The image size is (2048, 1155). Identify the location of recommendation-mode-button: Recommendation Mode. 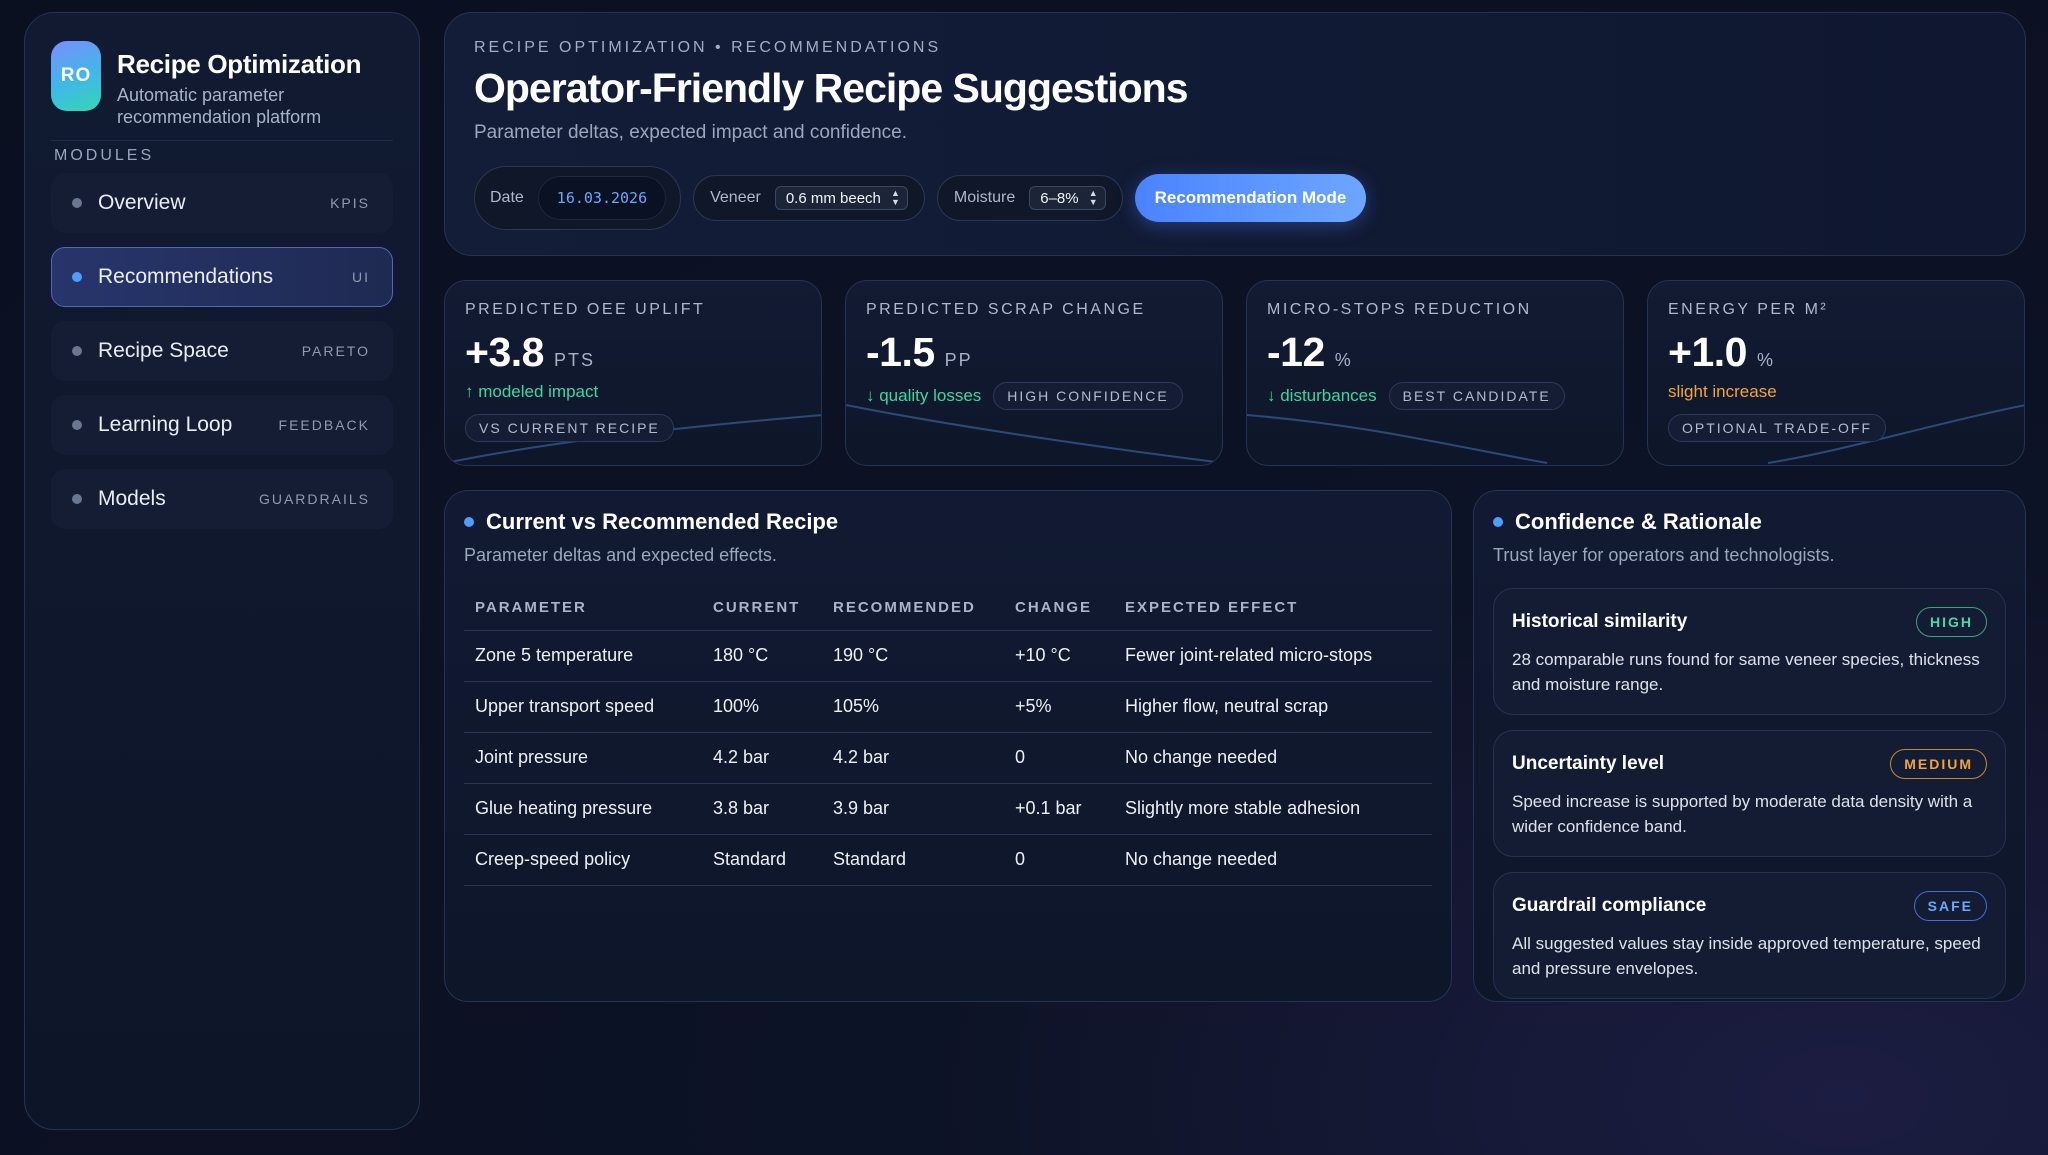
(1250, 198).